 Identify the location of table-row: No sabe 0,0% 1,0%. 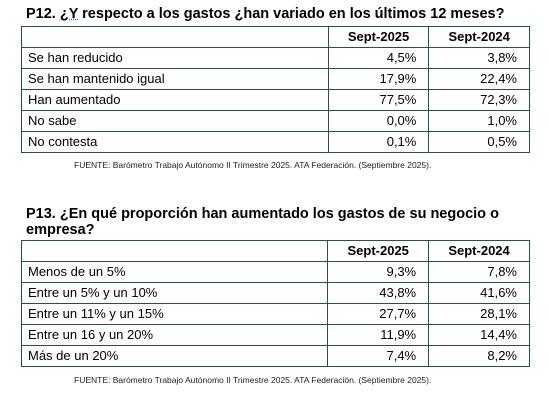
(275, 121).